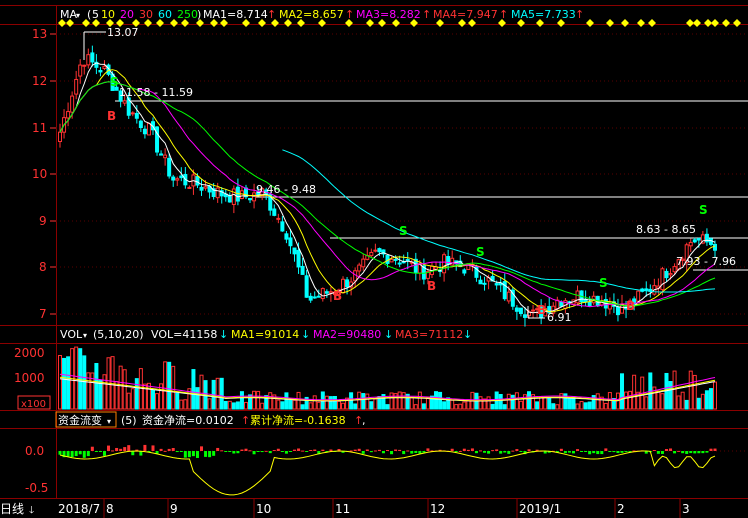 The width and height of the screenshot is (748, 518). Describe the element at coordinates (31, 510) in the screenshot. I see `period-dropdown-icon: 🡓` at that location.